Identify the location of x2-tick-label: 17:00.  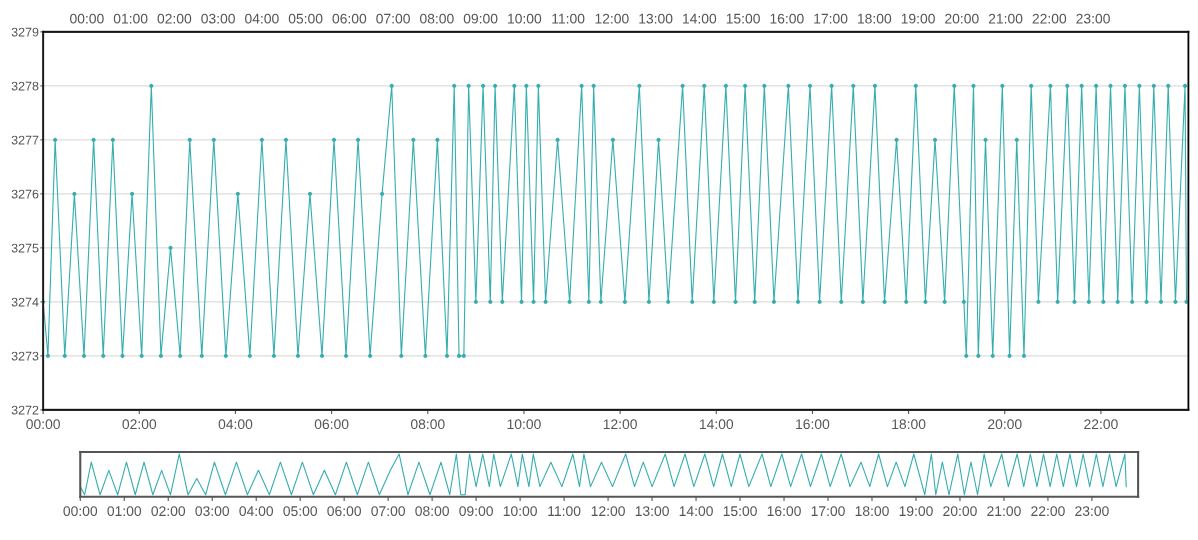
(831, 18).